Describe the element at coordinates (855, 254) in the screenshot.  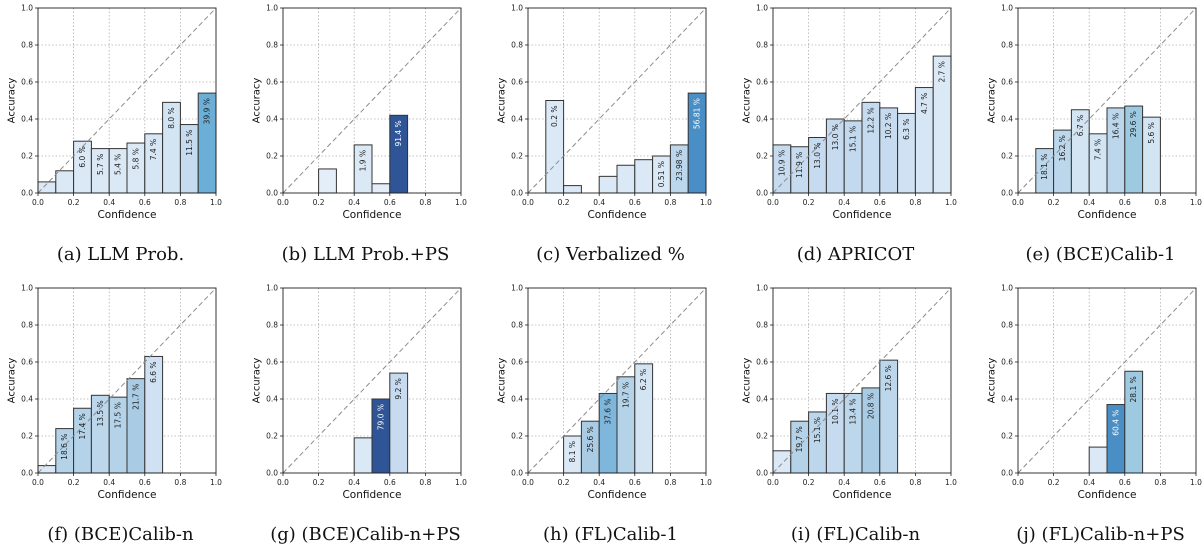
I see `chart-caption: (d) APRICOT` at that location.